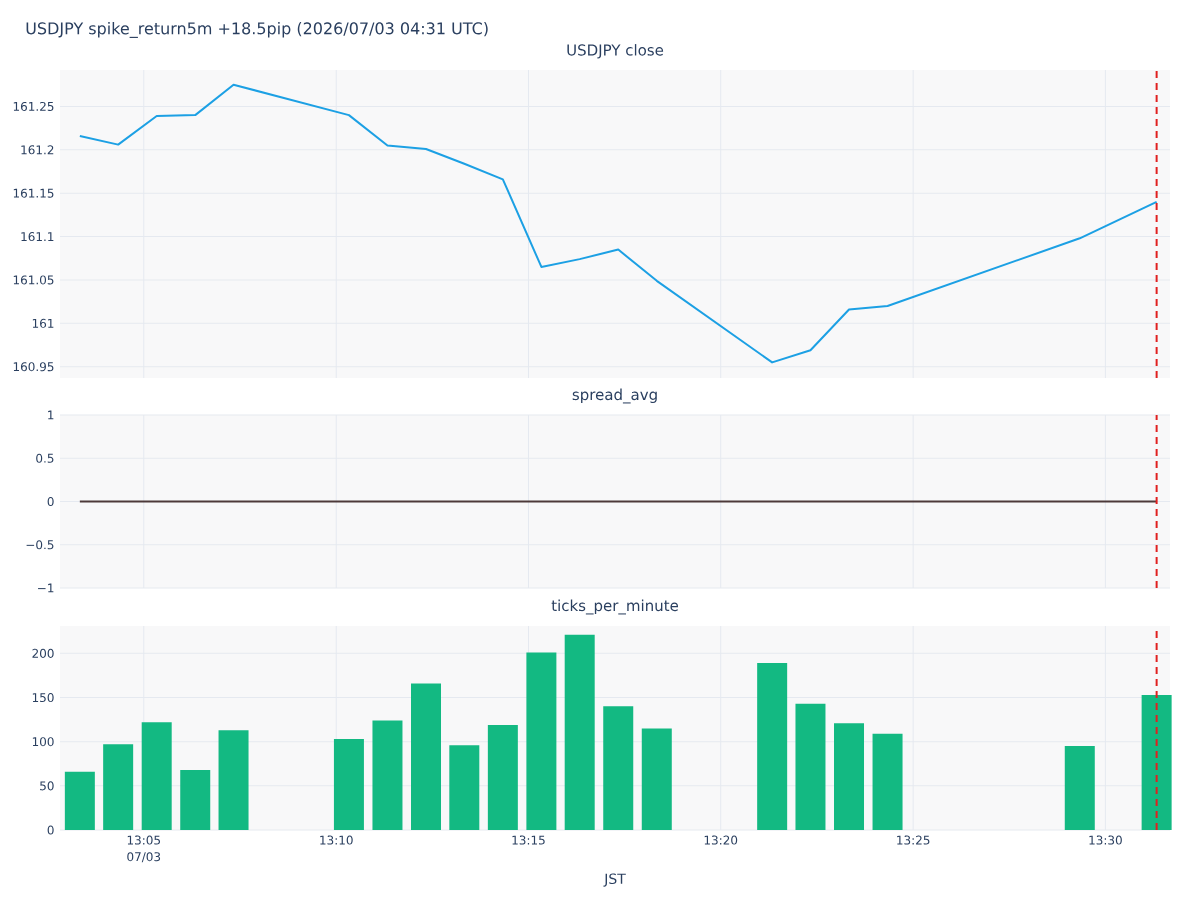 This screenshot has height=900, width=1200. Describe the element at coordinates (40, 545) in the screenshot. I see `y-tick-label: −0.5` at that location.